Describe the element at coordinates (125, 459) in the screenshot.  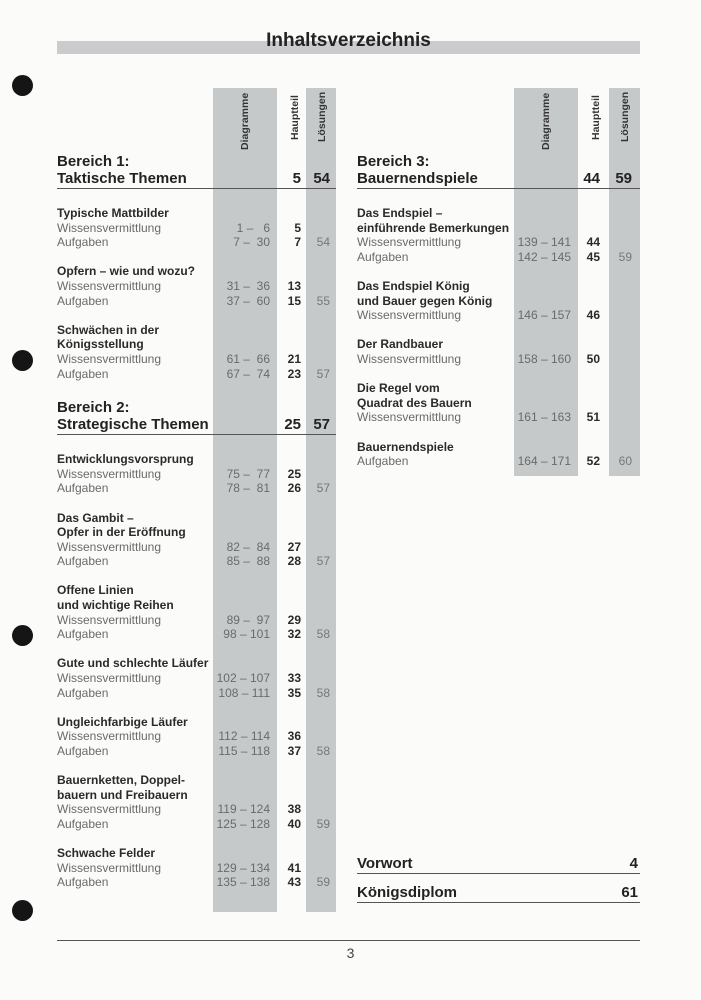
I see `group-title: Entwicklungsvorsprung` at that location.